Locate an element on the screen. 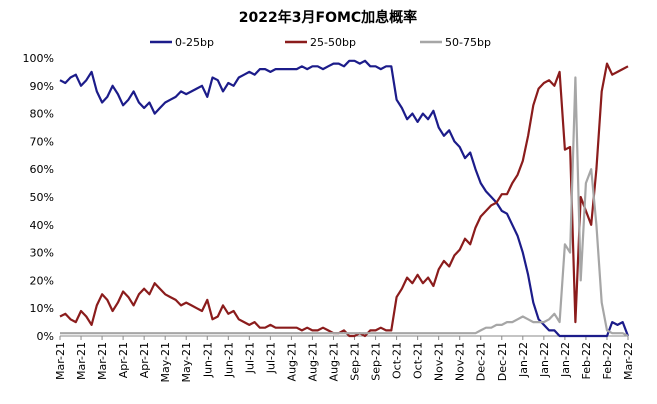 The image size is (657, 404). y-tick-label: 40% is located at coordinates (42, 225).